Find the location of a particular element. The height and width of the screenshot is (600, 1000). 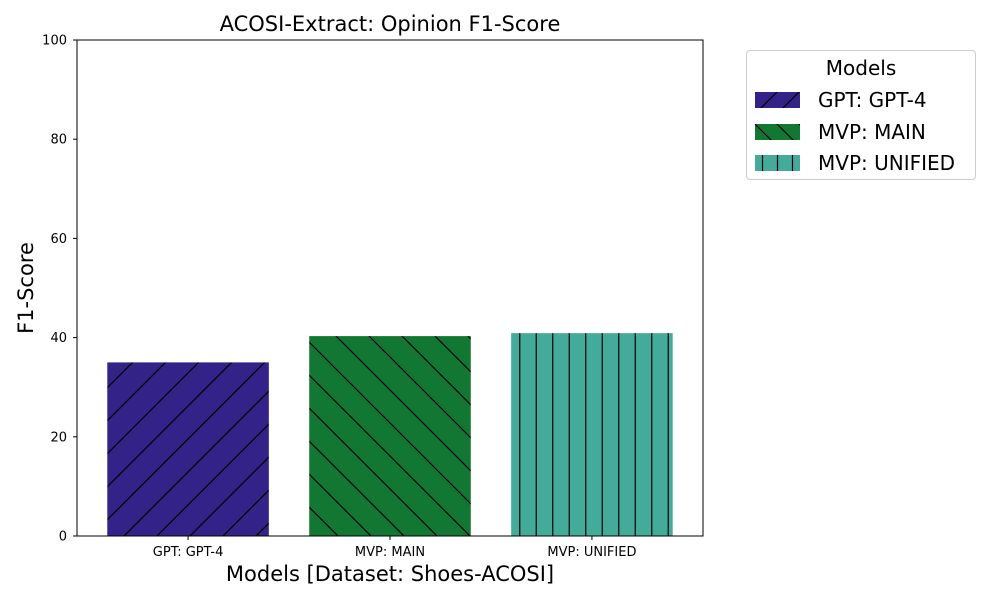

legend-item: MVP: MAIN is located at coordinates (840, 132).